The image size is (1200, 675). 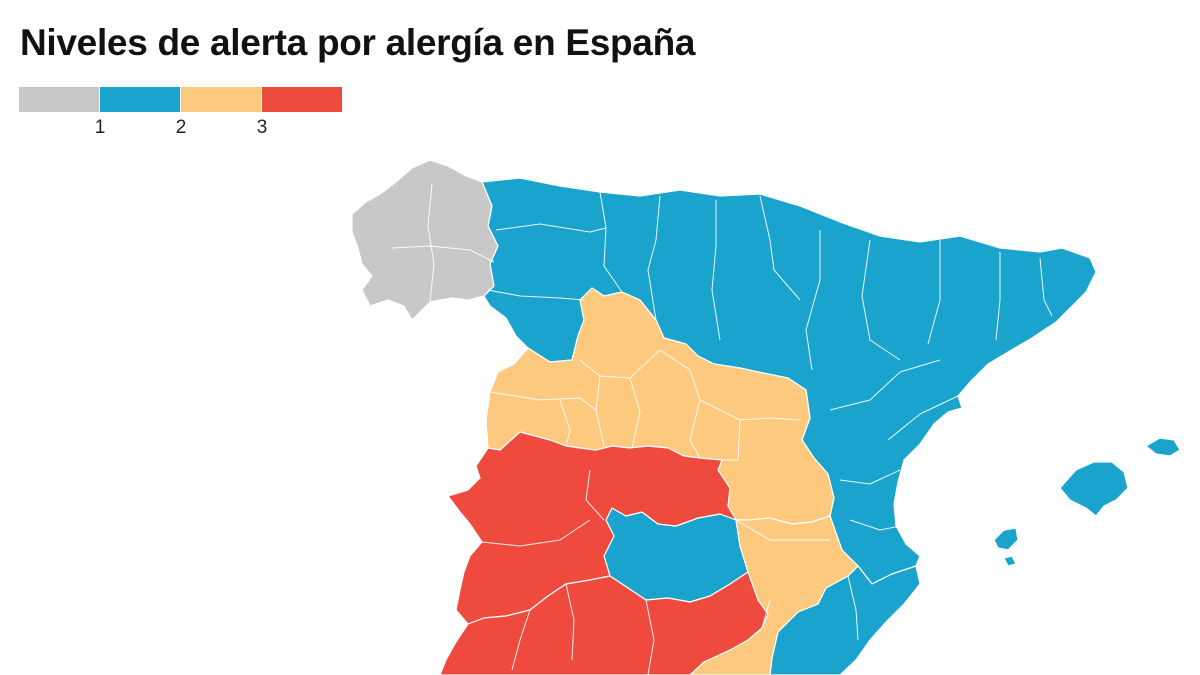 I want to click on region-extremadura-toledo, so click(x=592, y=528).